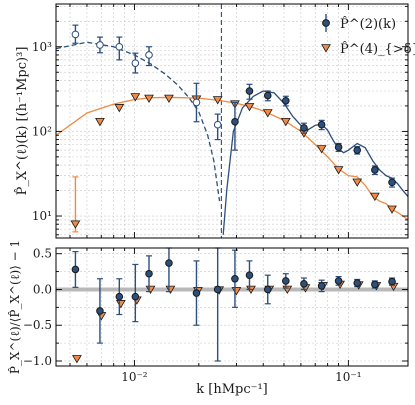 Image resolution: width=415 pixels, height=405 pixels. Describe the element at coordinates (22, 121) in the screenshot. I see `top-y-axis-label: P̂_X^(ℓ)(k) [(h⁻¹Mpc)³]` at that location.